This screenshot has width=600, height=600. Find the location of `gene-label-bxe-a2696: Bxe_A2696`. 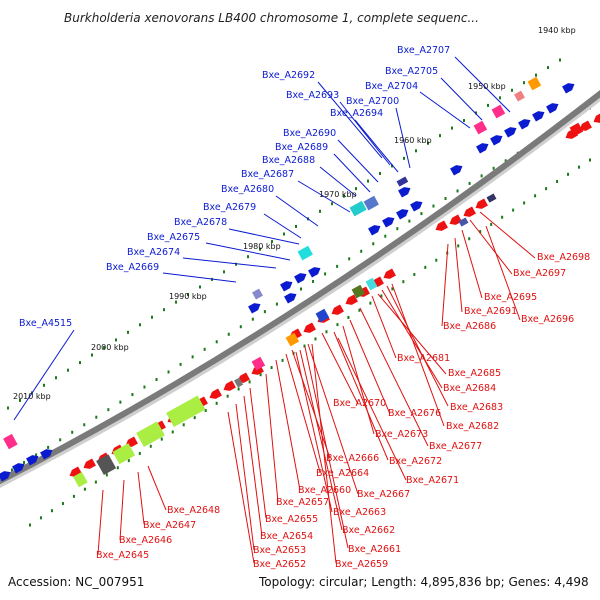

gene-label-bxe-a2696: Bxe_A2696 is located at coordinates (547, 319).